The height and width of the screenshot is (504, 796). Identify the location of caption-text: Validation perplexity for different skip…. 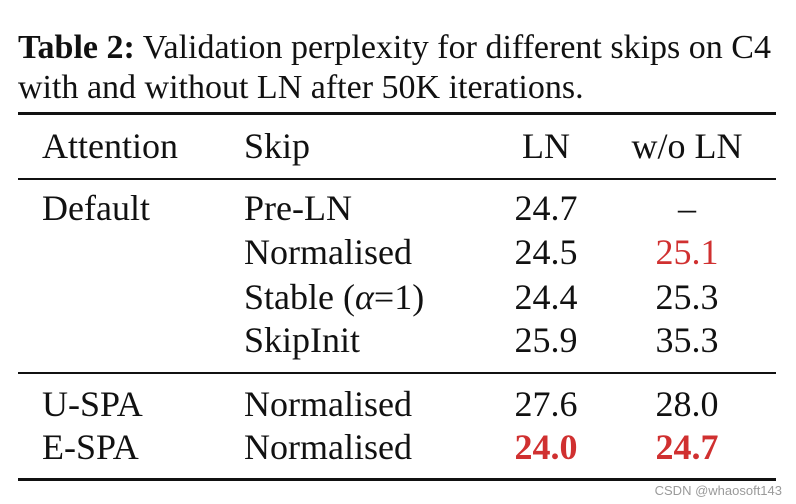
(394, 67).